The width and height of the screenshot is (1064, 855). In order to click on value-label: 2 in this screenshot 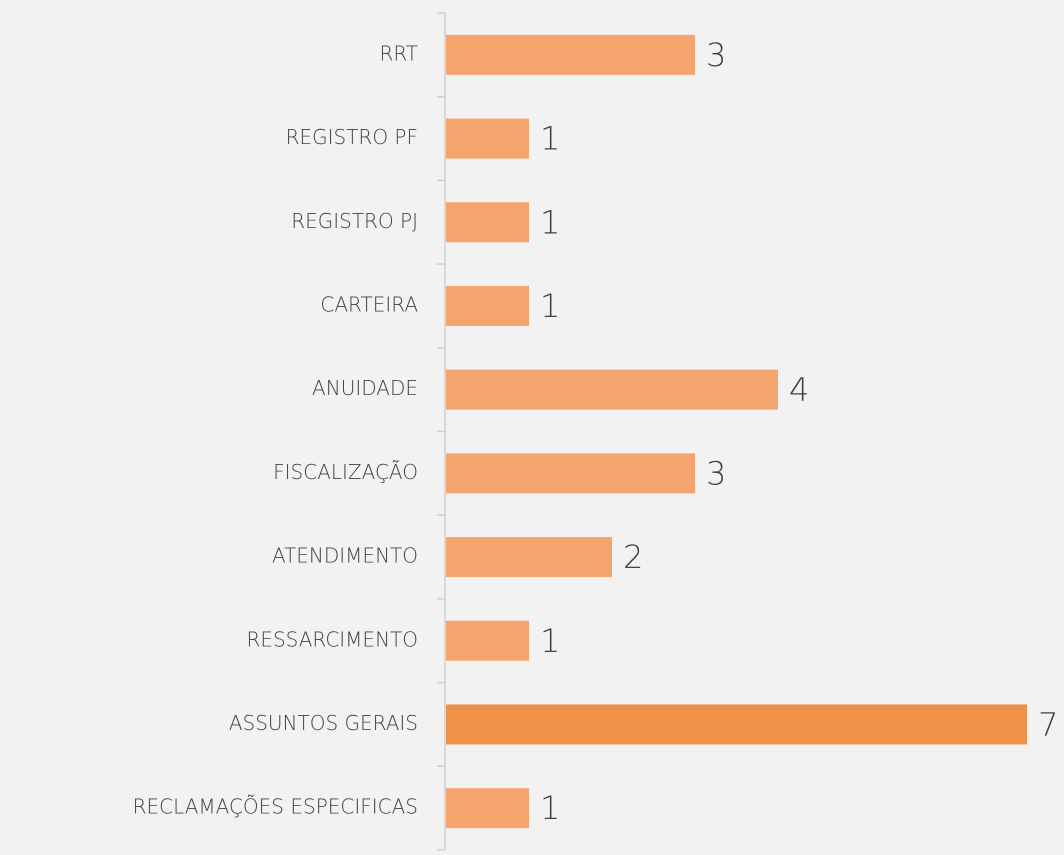, I will do `click(633, 557)`.